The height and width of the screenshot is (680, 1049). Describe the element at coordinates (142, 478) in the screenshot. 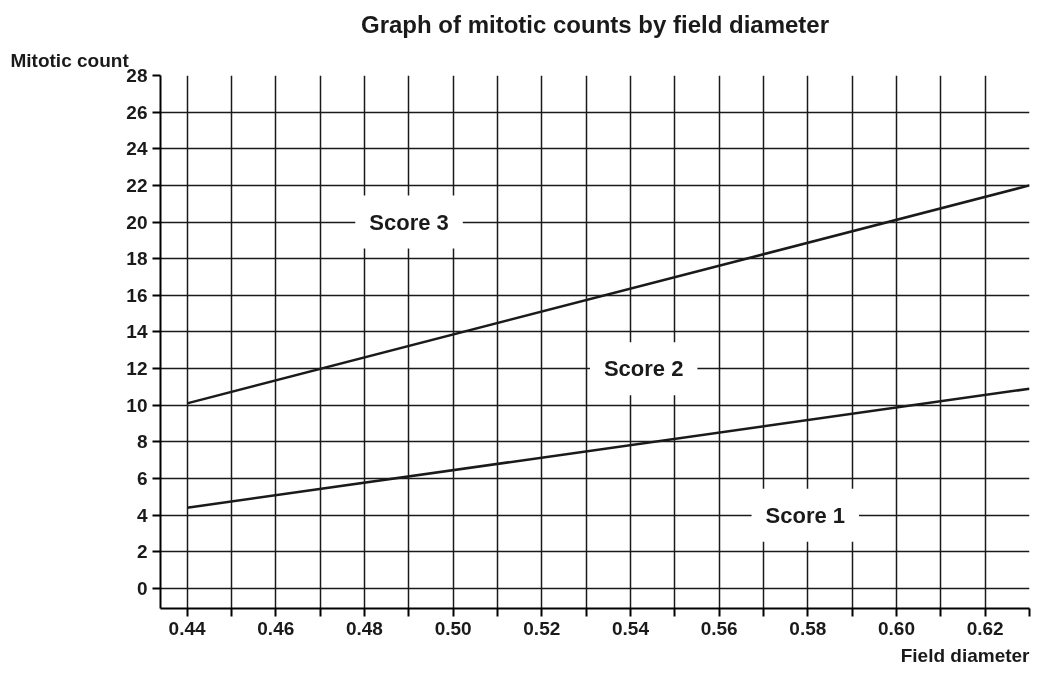

I see `y-tick-label: 6` at that location.